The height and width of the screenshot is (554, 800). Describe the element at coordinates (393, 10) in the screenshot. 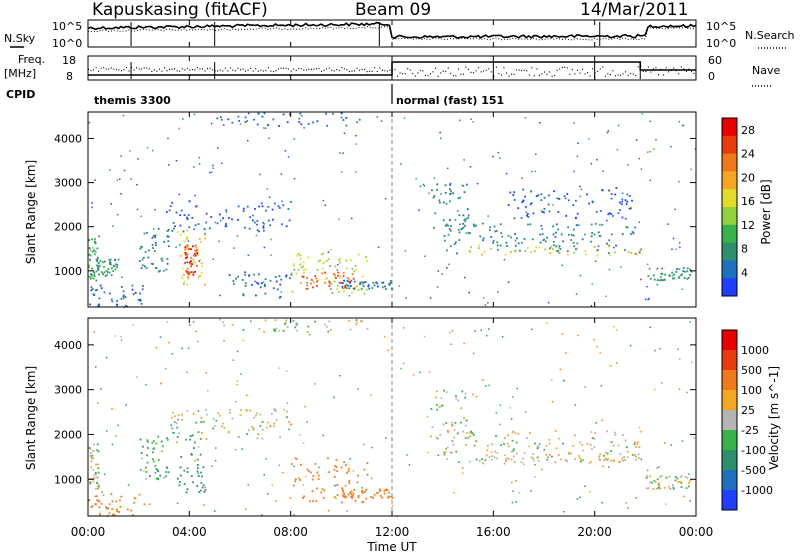

I see `beam-title: Beam 09` at that location.